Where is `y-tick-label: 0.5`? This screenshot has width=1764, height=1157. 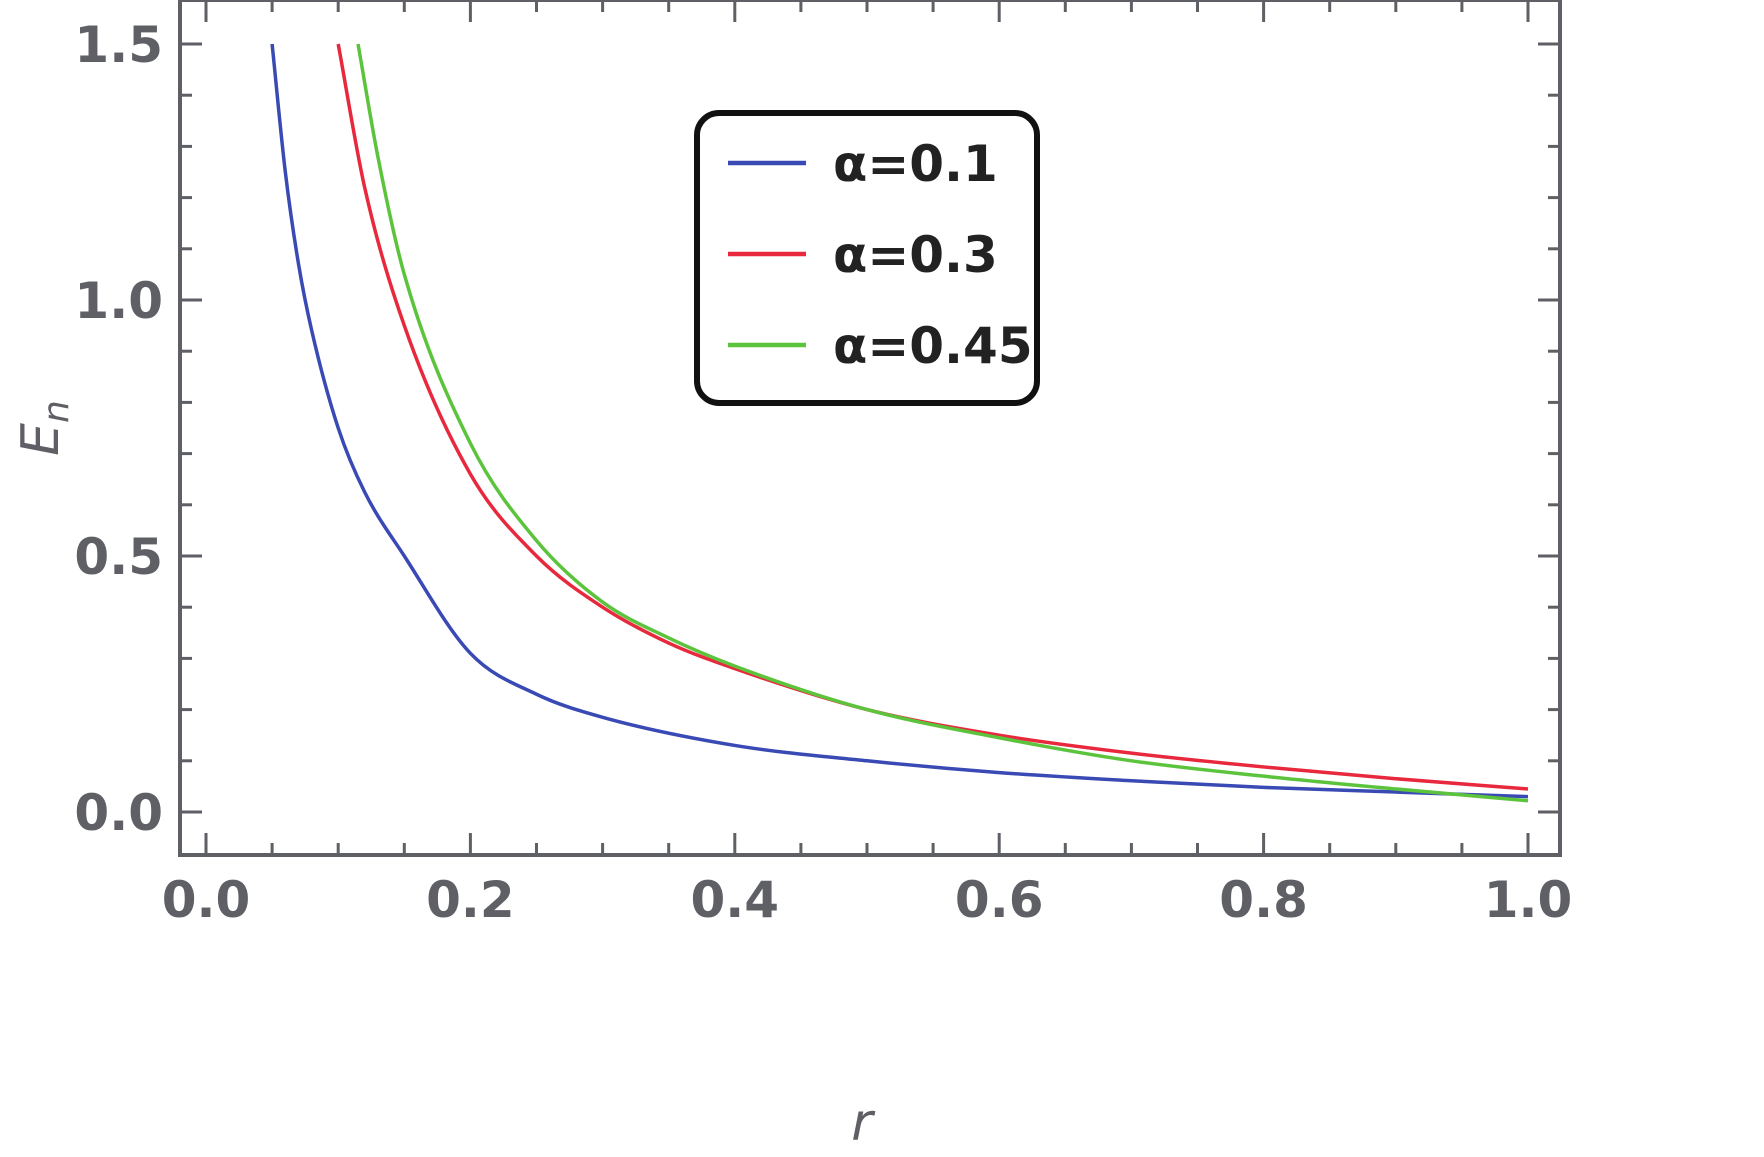
y-tick-label: 0.5 is located at coordinates (118, 557).